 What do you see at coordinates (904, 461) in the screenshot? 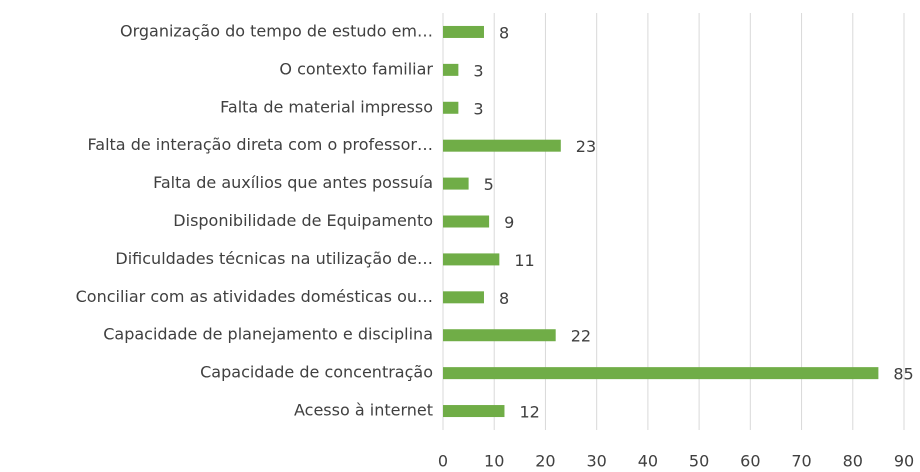
I see `x-tick-label: 90` at bounding box center [904, 461].